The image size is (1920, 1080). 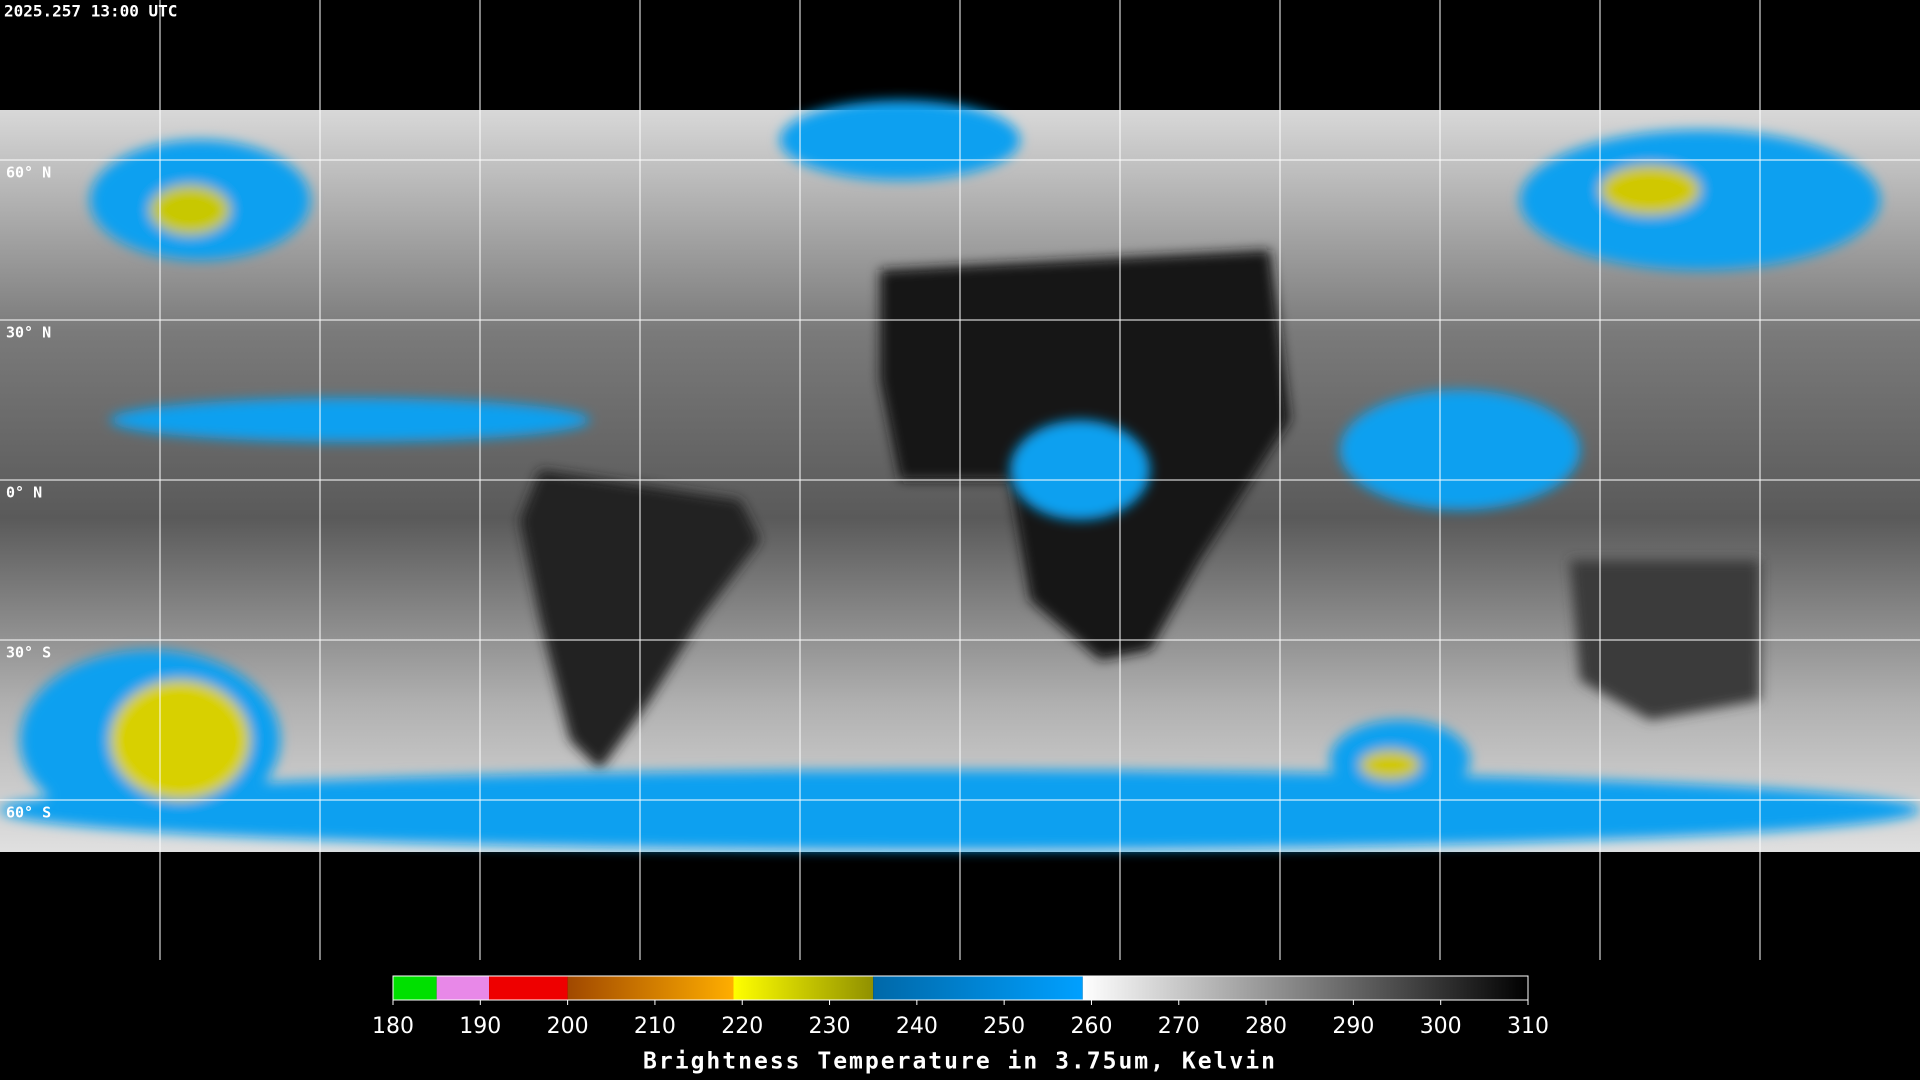 What do you see at coordinates (28, 813) in the screenshot?
I see `latitude-label: 60° S` at bounding box center [28, 813].